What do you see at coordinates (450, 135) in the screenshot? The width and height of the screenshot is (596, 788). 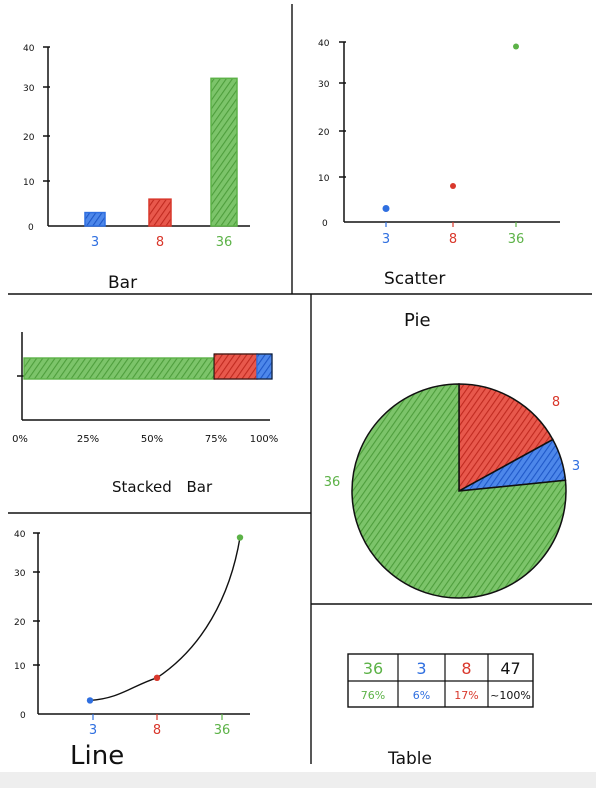 I see `scatter-marks` at bounding box center [450, 135].